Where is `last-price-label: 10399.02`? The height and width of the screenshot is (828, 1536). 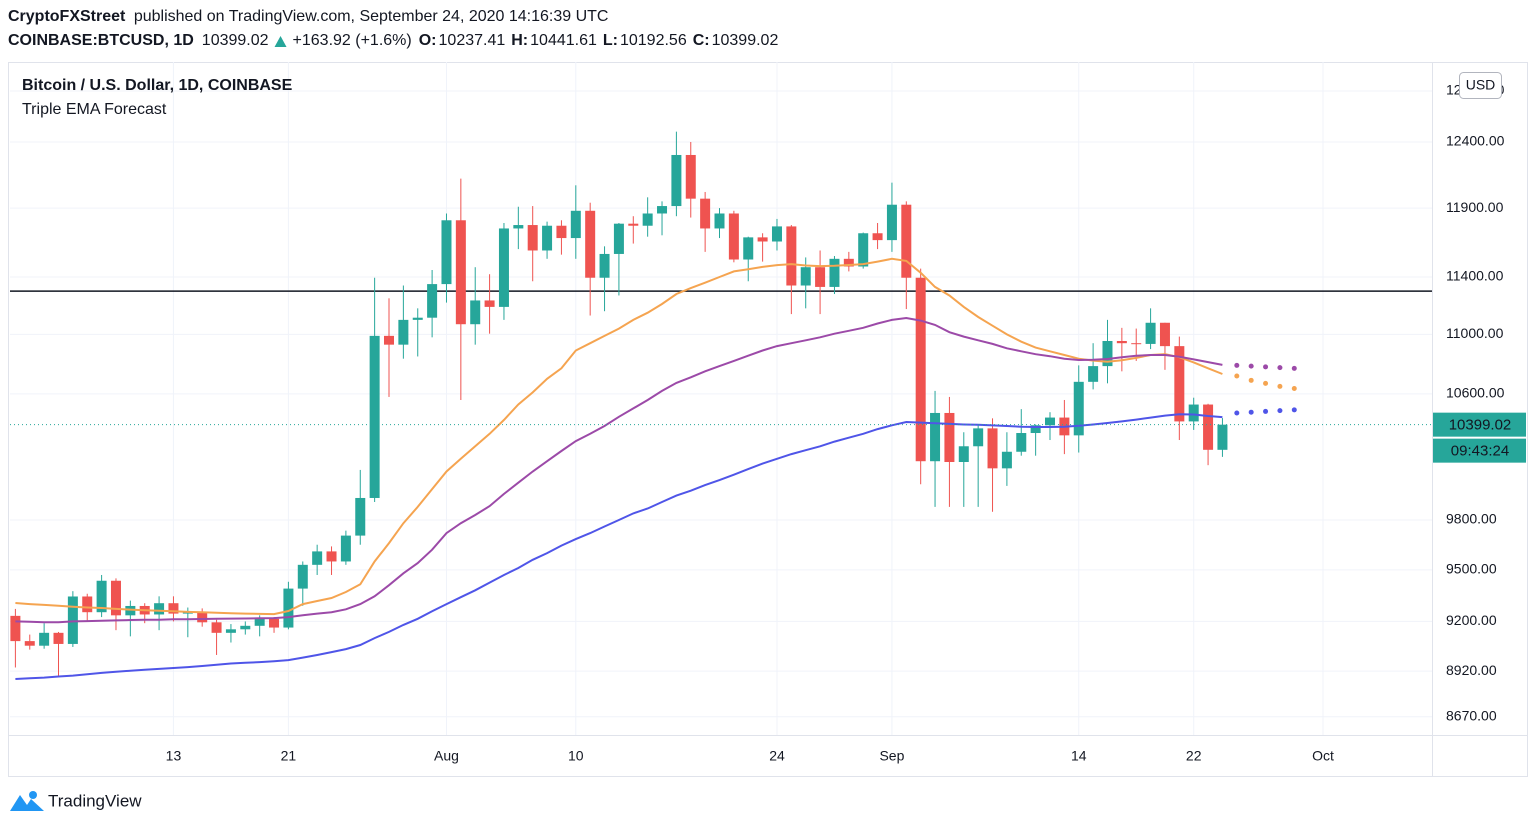 last-price-label: 10399.02 is located at coordinates (1480, 425).